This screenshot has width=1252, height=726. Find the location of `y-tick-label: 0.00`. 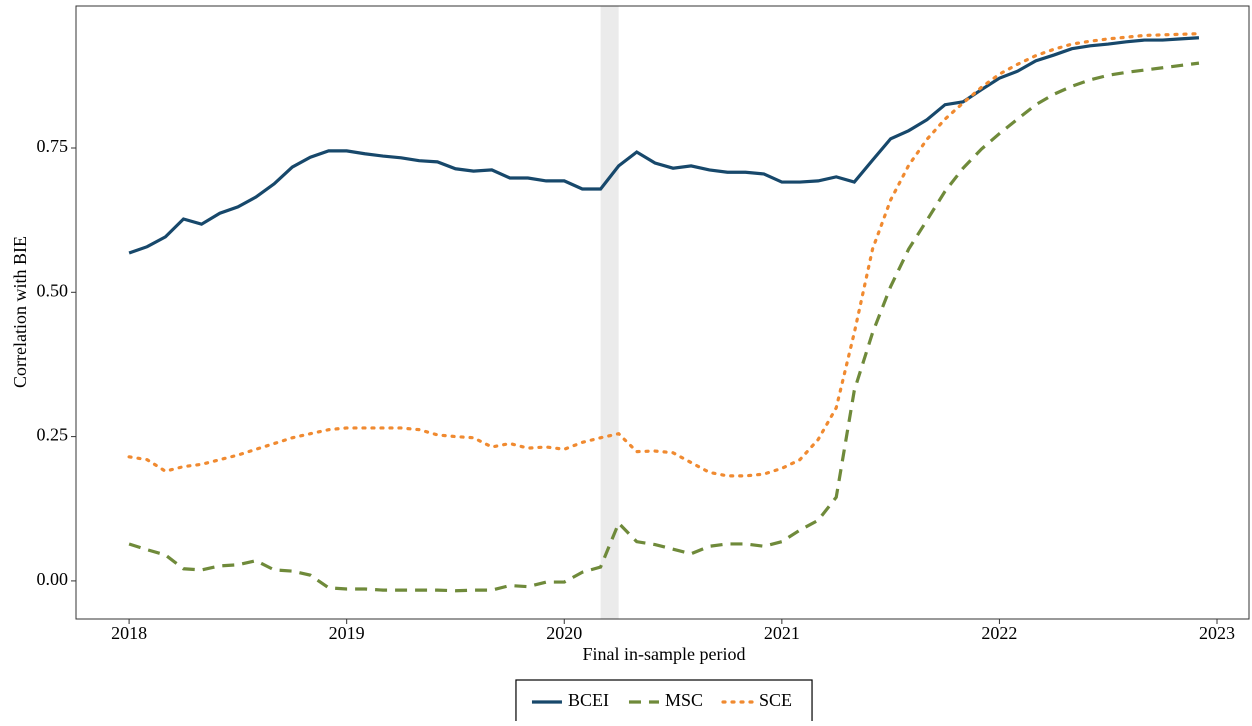

y-tick-label: 0.00 is located at coordinates (53, 579).